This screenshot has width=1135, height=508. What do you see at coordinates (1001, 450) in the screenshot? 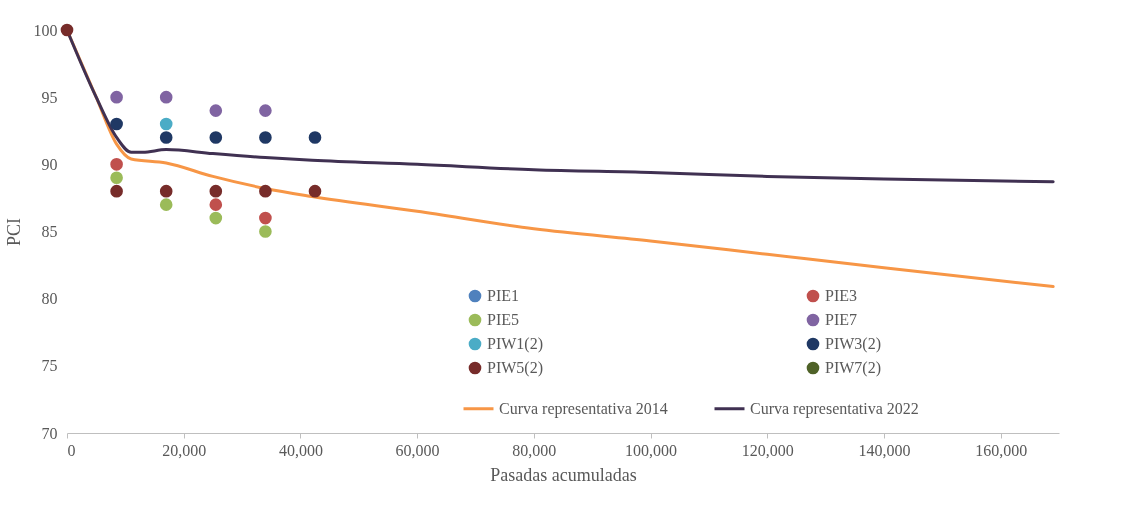
I see `x-tick-label: 160,000` at bounding box center [1001, 450].